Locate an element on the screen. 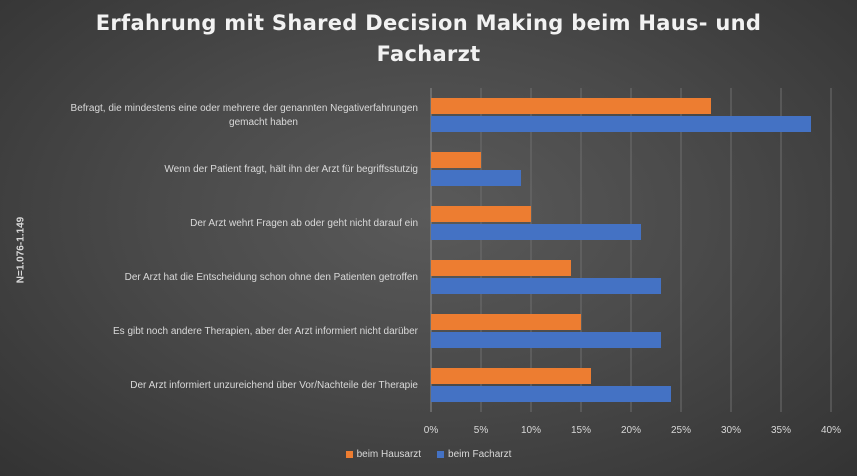 Image resolution: width=857 pixels, height=476 pixels. legend-label-hausarzt: beim Hausarzt is located at coordinates (389, 454).